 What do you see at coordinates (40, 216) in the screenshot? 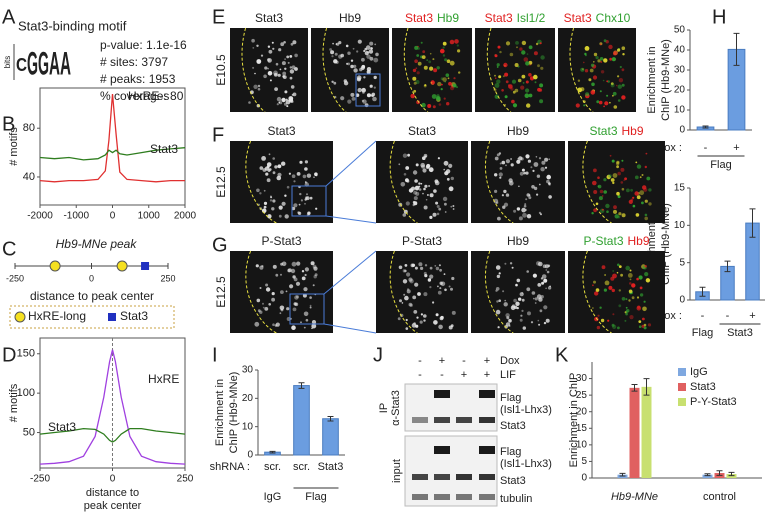
I see `x-tick-label: -2000` at bounding box center [40, 216].